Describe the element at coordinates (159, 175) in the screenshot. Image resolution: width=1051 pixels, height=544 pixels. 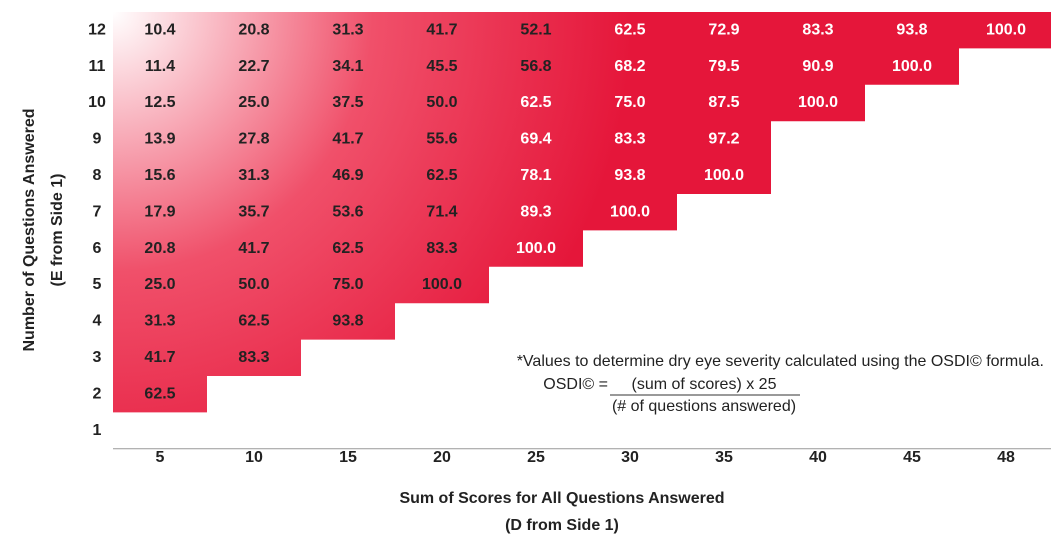
I see `cell-value: 15.6` at that location.